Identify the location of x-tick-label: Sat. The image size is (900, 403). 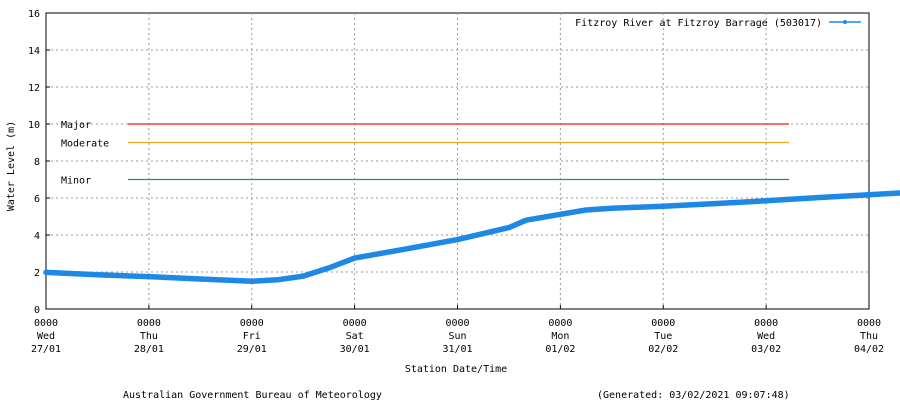
(355, 336).